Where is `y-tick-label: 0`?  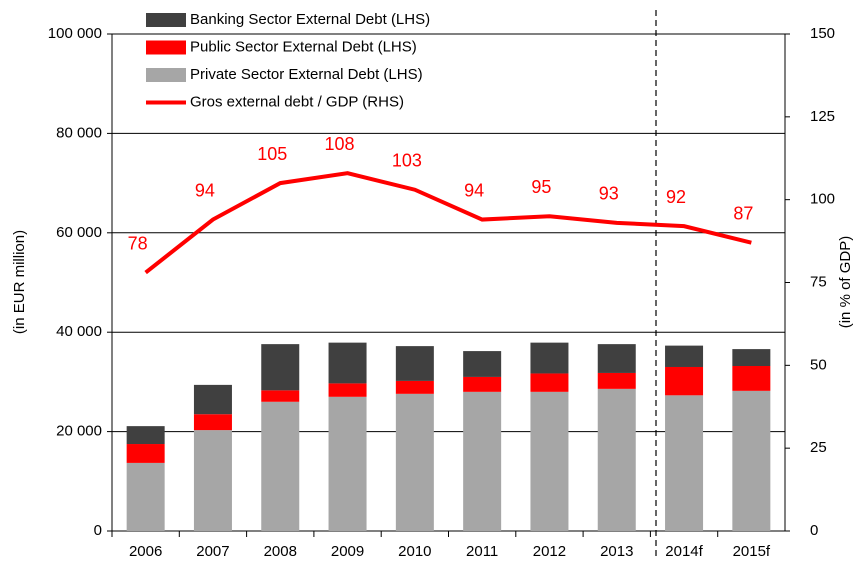
y-tick-label: 0 is located at coordinates (98, 530).